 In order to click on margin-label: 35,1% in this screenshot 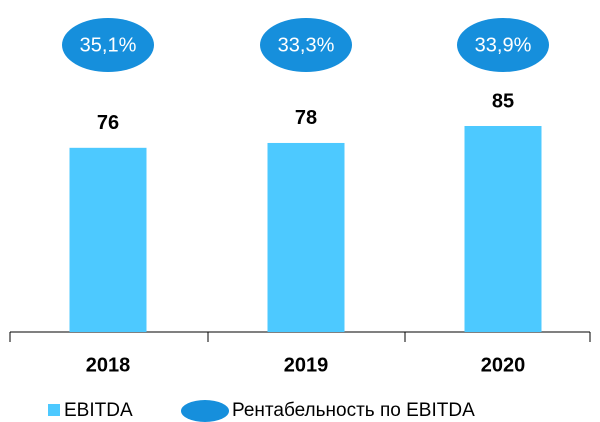, I will do `click(108, 45)`.